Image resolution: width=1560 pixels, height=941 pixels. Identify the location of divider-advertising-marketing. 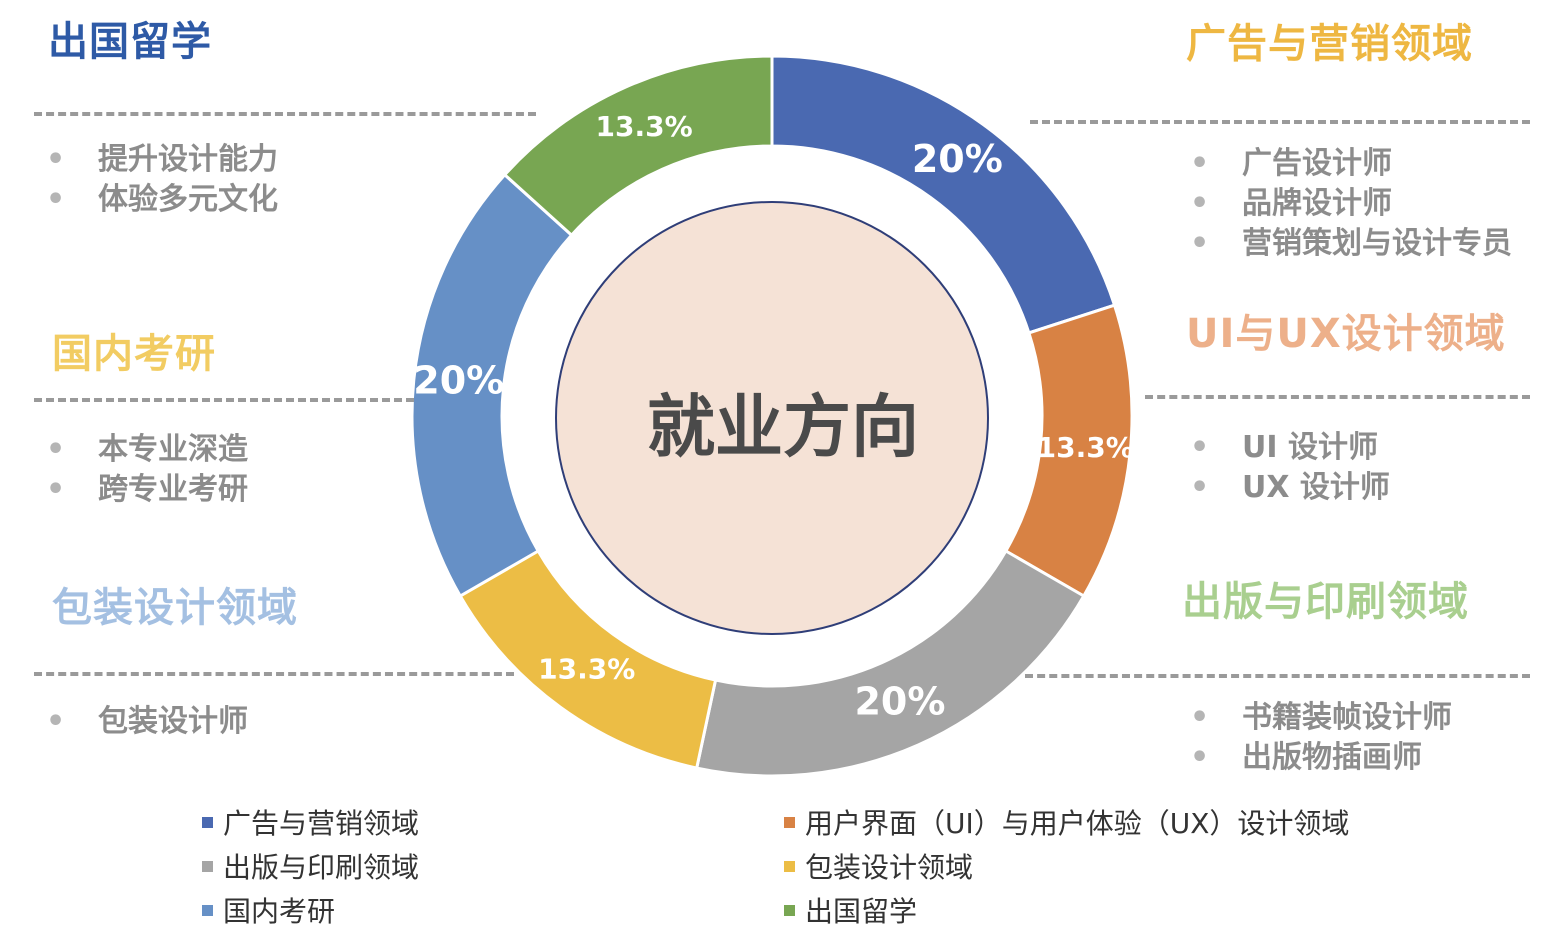
(1280, 122).